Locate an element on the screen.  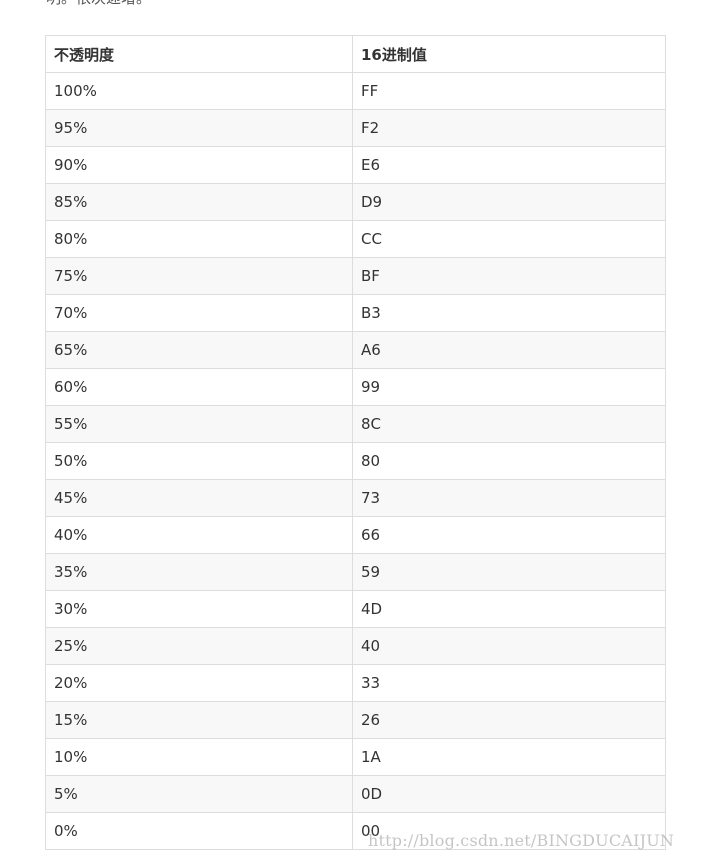
opacity-cell: 25% is located at coordinates (199, 646).